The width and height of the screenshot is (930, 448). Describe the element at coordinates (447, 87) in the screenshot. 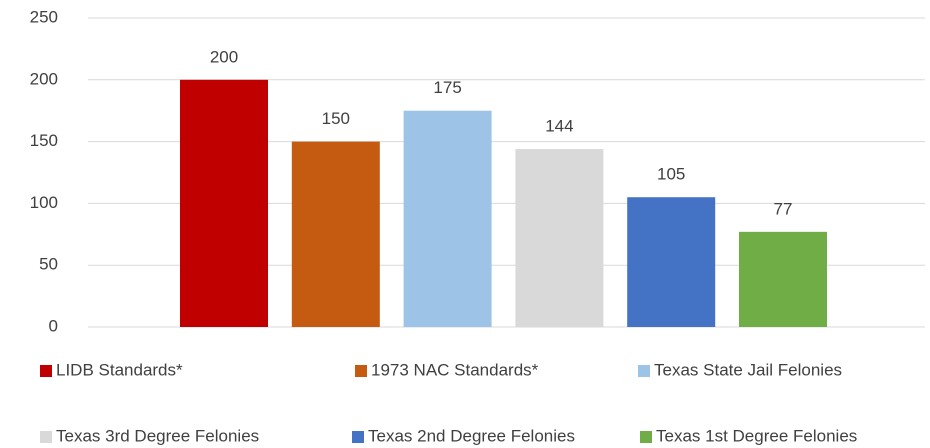

I see `data-label: 175` at that location.